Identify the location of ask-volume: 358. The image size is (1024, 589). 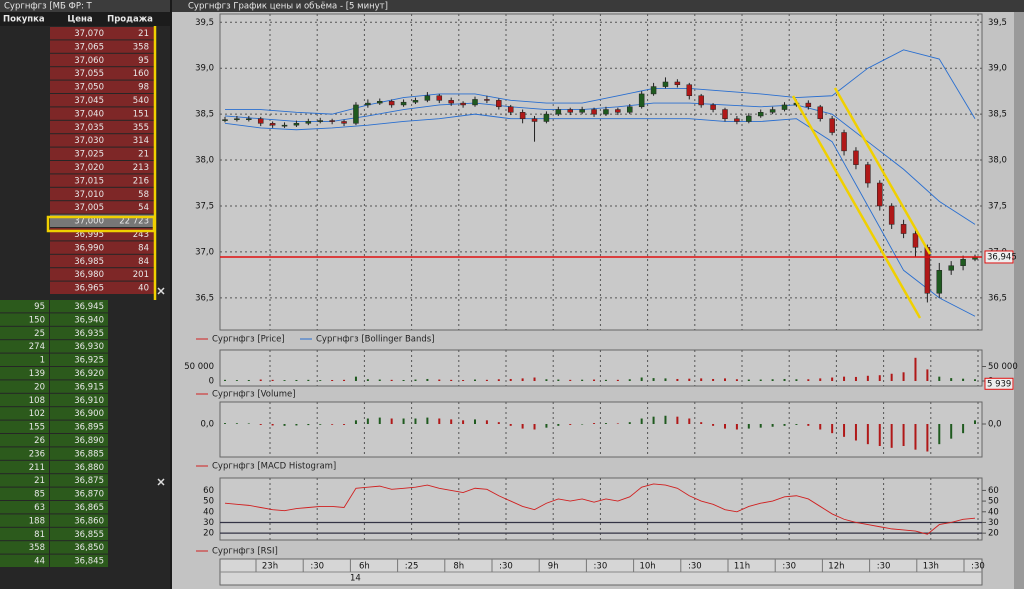
(141, 47).